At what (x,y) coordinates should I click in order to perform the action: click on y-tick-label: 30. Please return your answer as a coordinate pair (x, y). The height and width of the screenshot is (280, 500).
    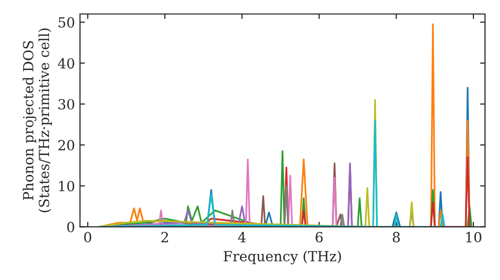
    Looking at the image, I should click on (66, 104).